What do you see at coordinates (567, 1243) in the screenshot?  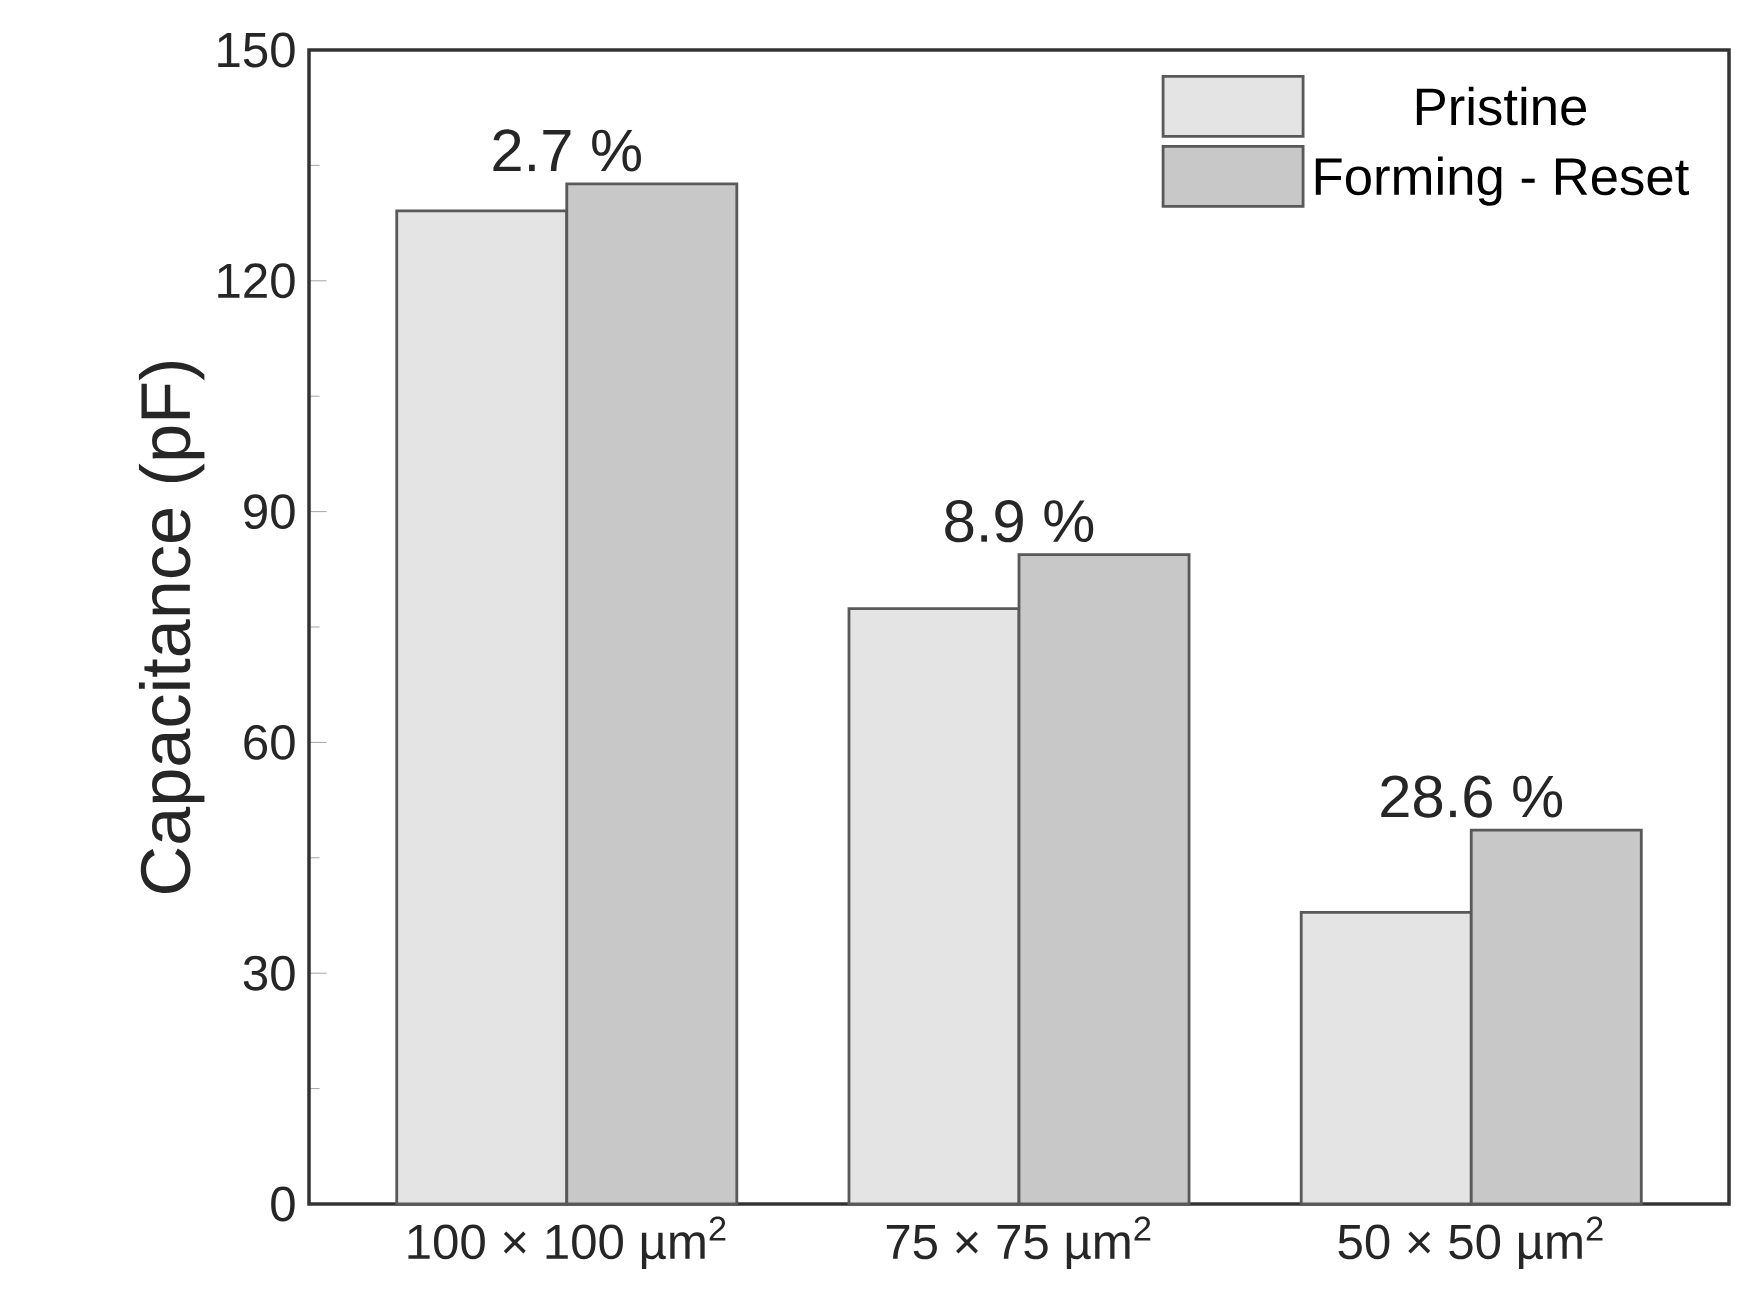 I see `x-tick-label: 100 × 100 µm$^{2}$` at bounding box center [567, 1243].